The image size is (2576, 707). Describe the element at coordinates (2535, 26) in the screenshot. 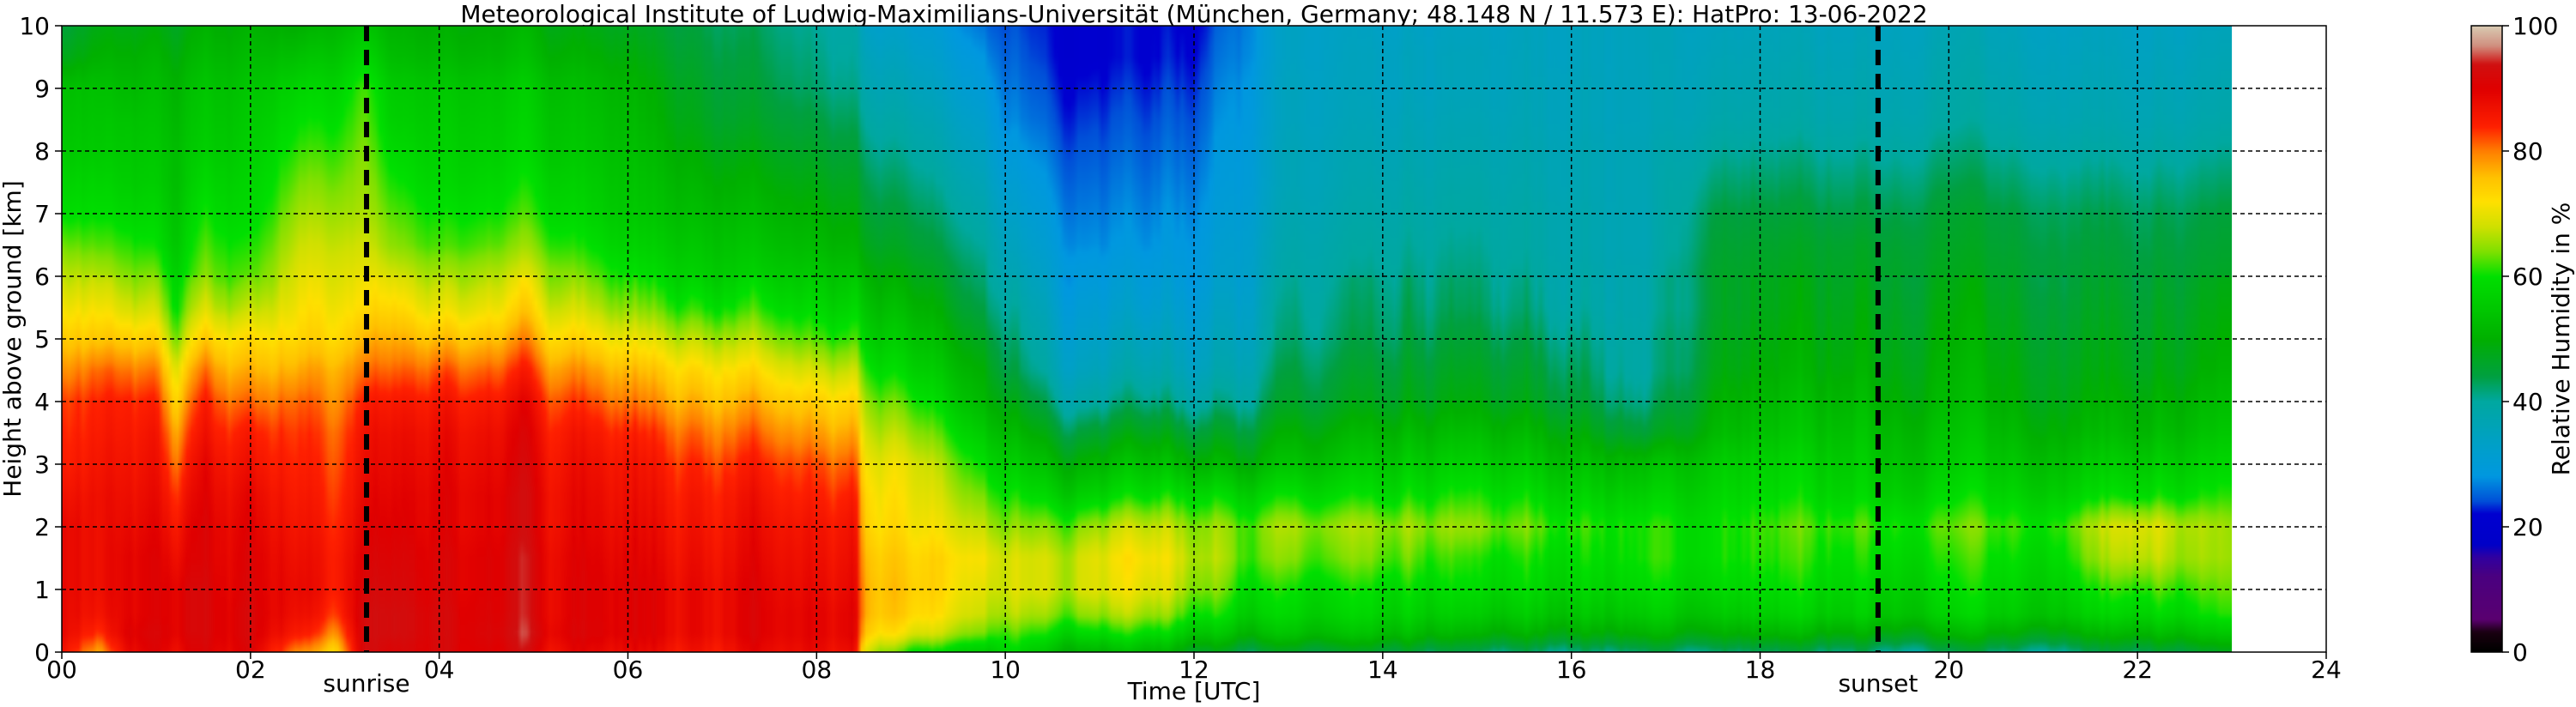

I see `colorbar-tick-label: 100` at that location.